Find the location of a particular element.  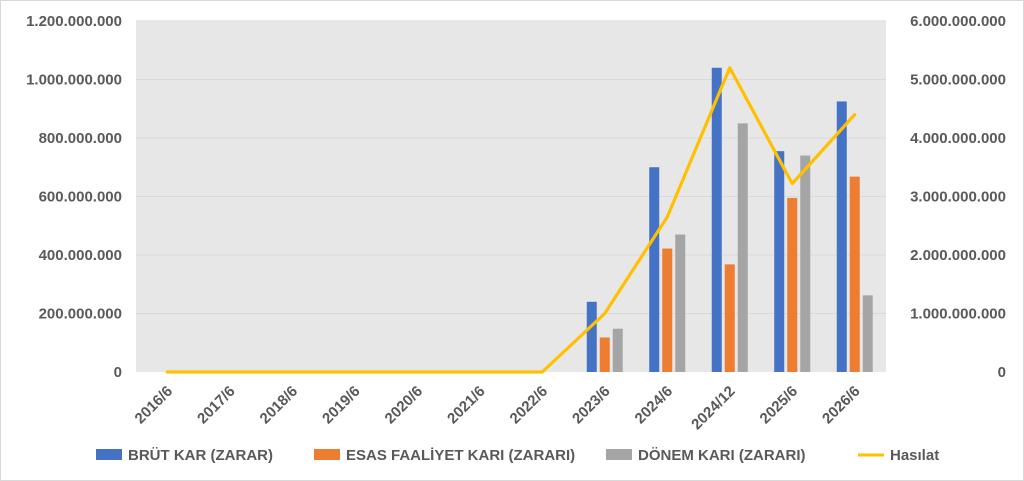

y-right-tick-label: 4.000.000.000 is located at coordinates (958, 138).